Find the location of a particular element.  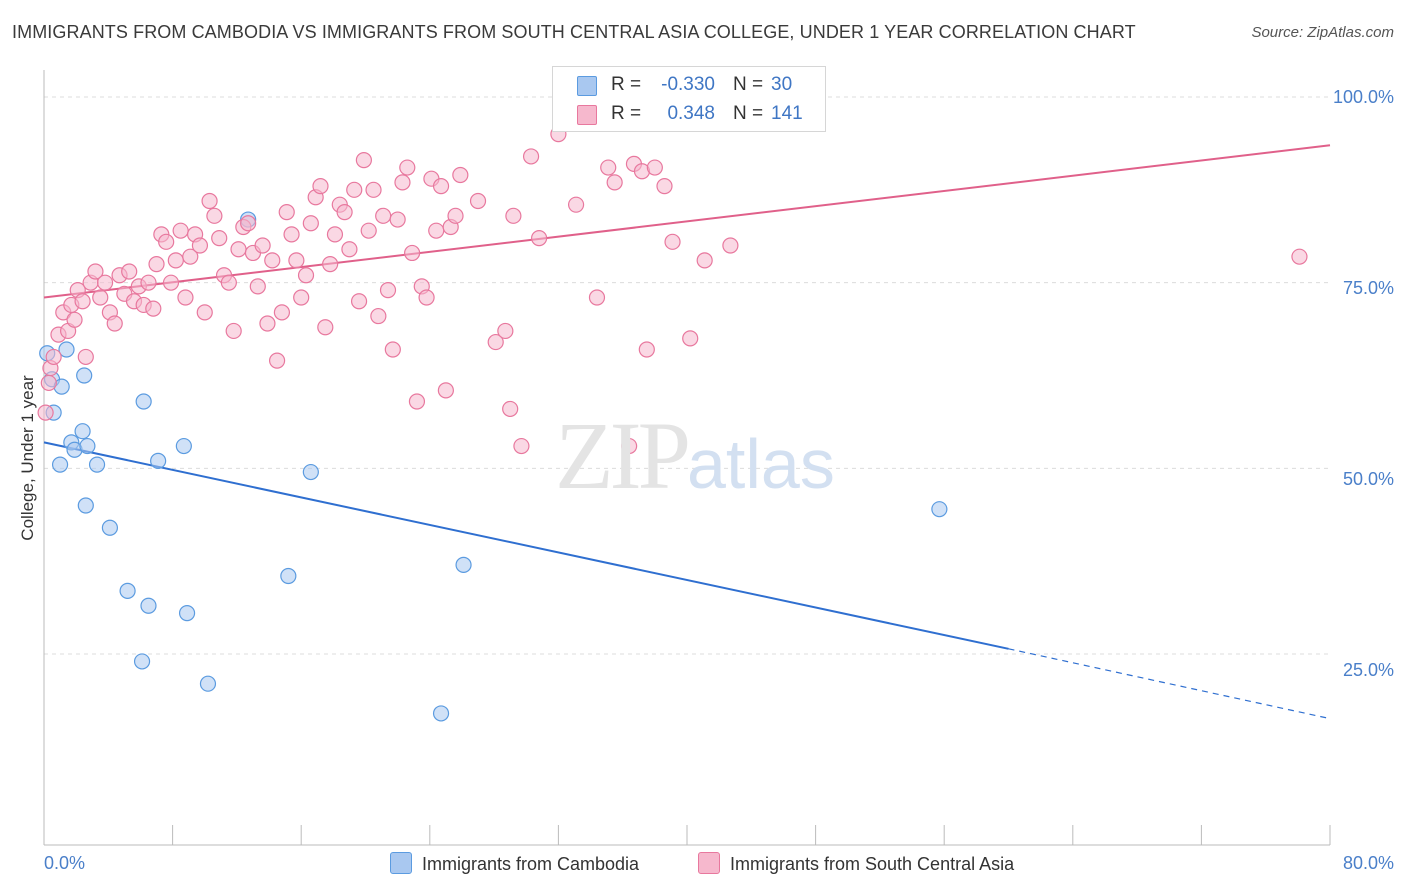

bottom-legend-cambodia: Immigrants from Cambodia is located at coordinates (514, 863).